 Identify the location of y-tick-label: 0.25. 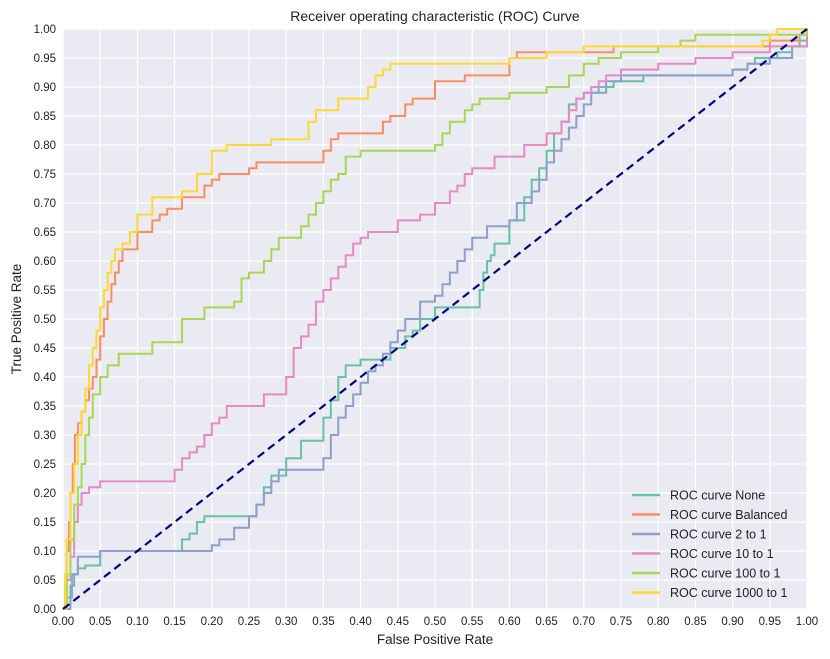
(45, 465).